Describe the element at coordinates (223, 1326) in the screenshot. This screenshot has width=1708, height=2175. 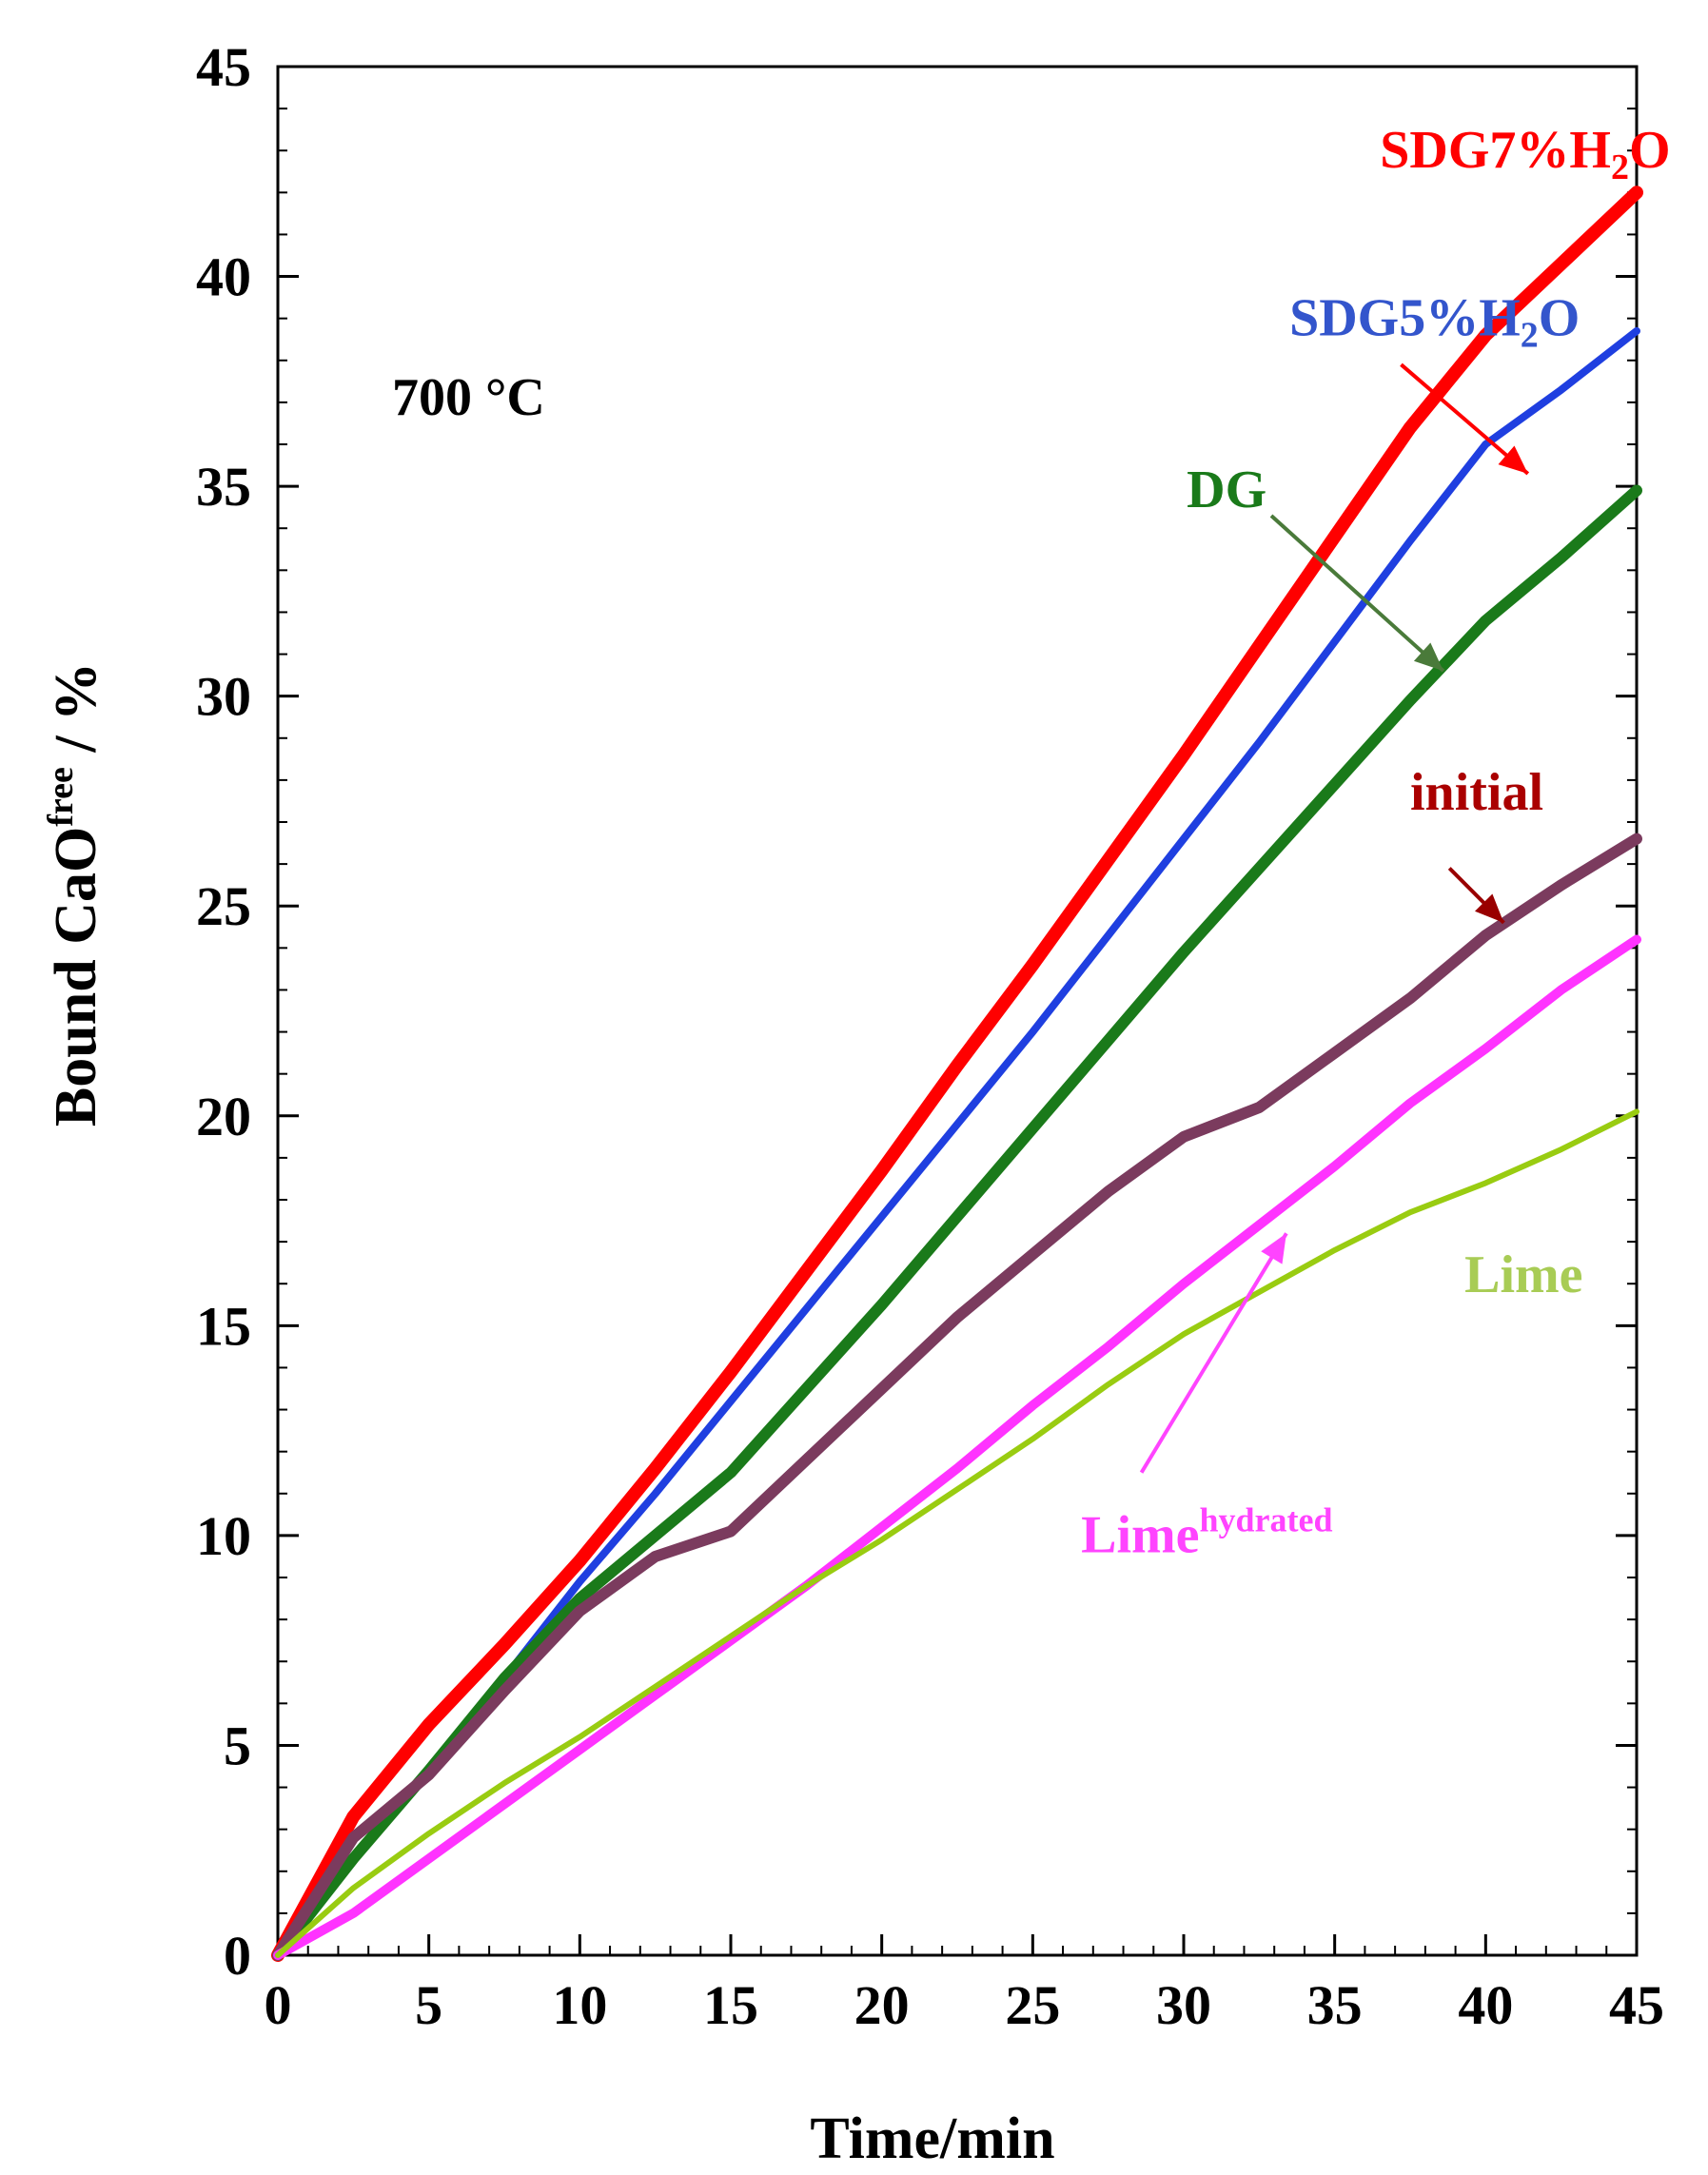
I see `y-tick-label: 15` at that location.